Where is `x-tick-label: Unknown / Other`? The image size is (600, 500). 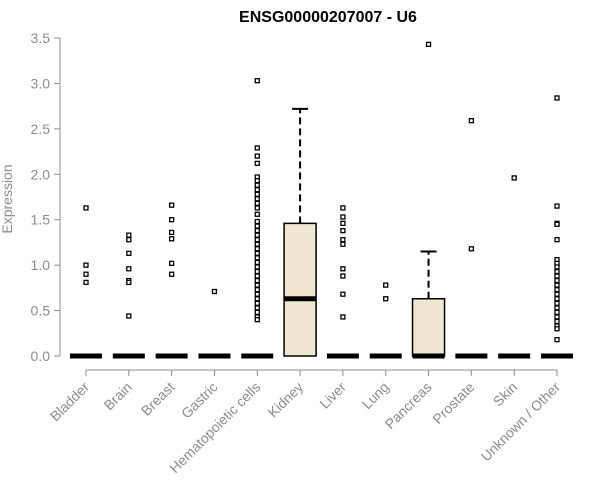 x-tick-label: Unknown / Other is located at coordinates (521, 422).